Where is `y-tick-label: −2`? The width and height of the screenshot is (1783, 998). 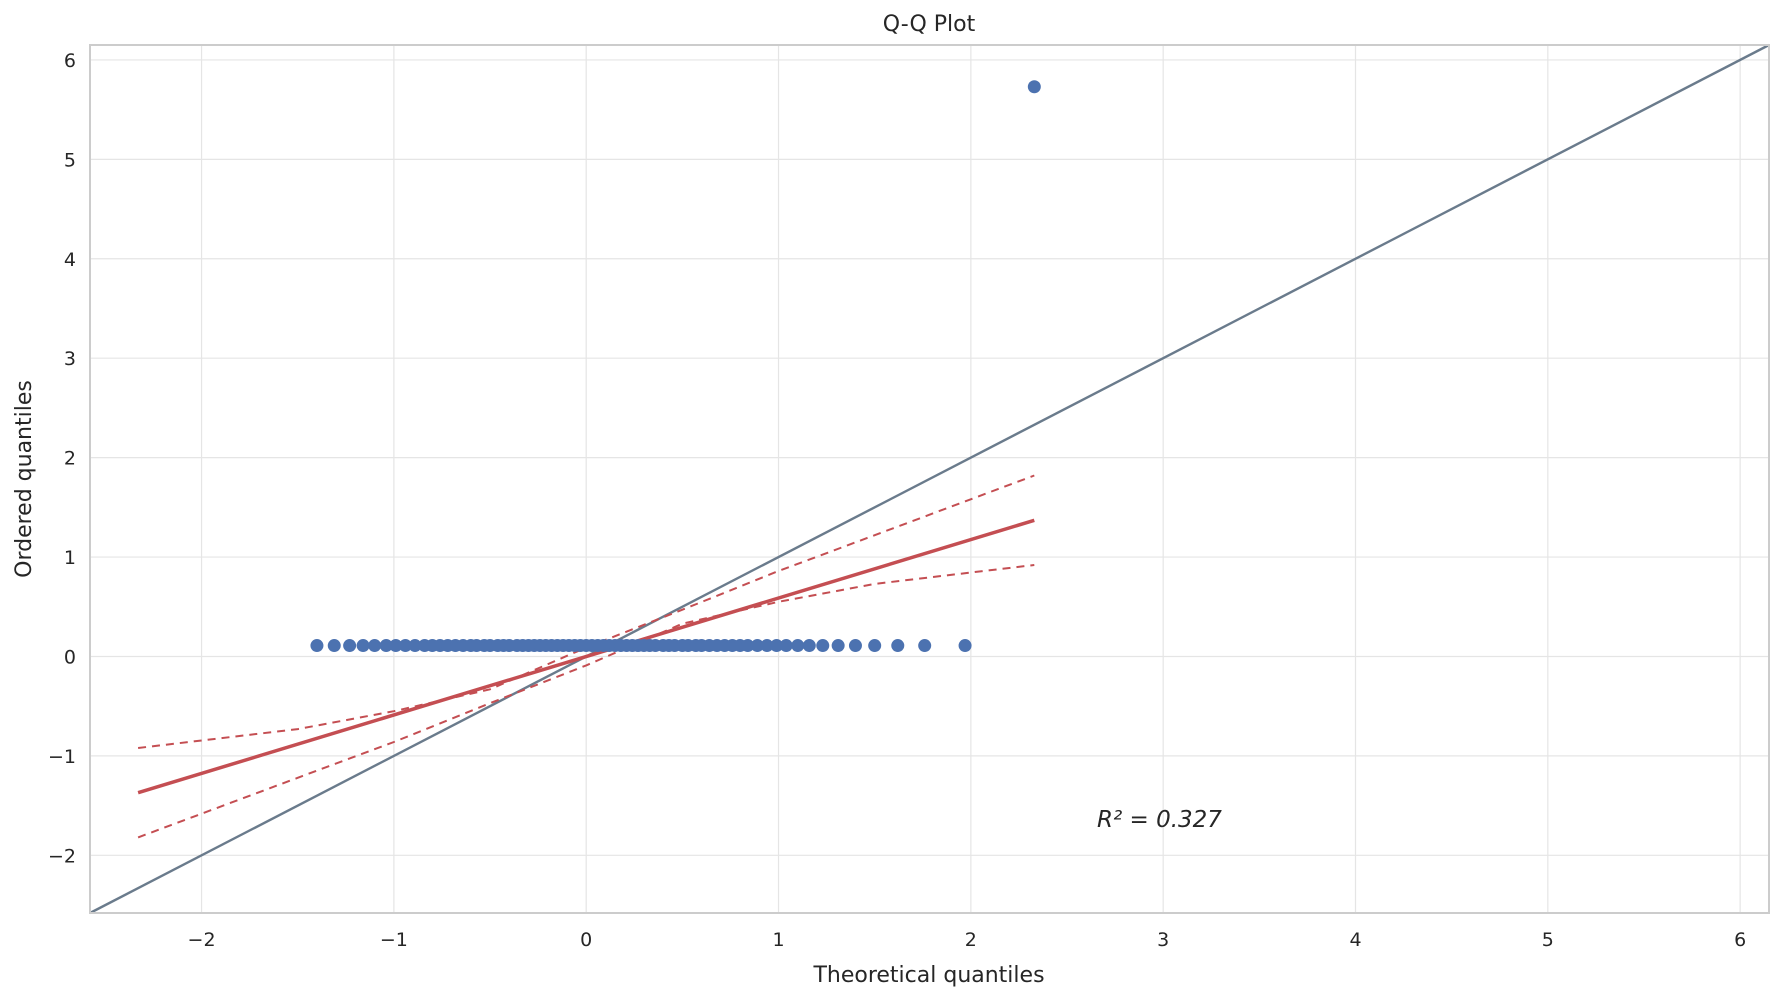
y-tick-label: −2 is located at coordinates (62, 856).